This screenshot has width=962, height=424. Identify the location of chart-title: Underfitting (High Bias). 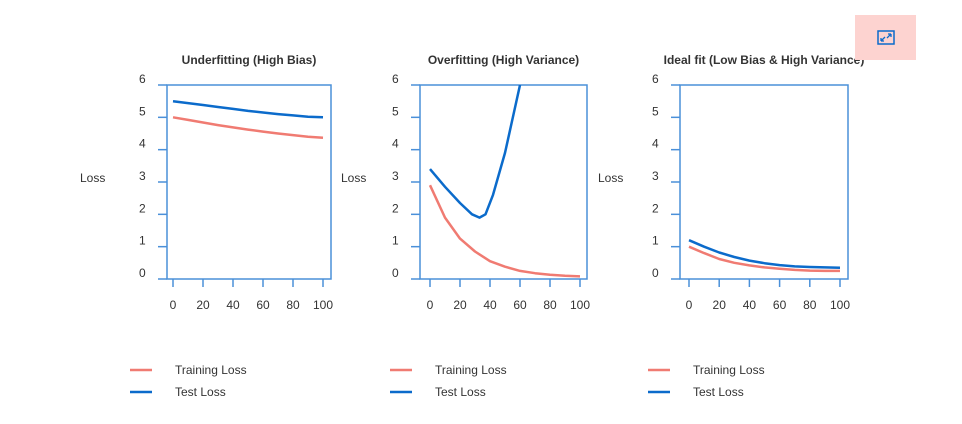
(249, 60).